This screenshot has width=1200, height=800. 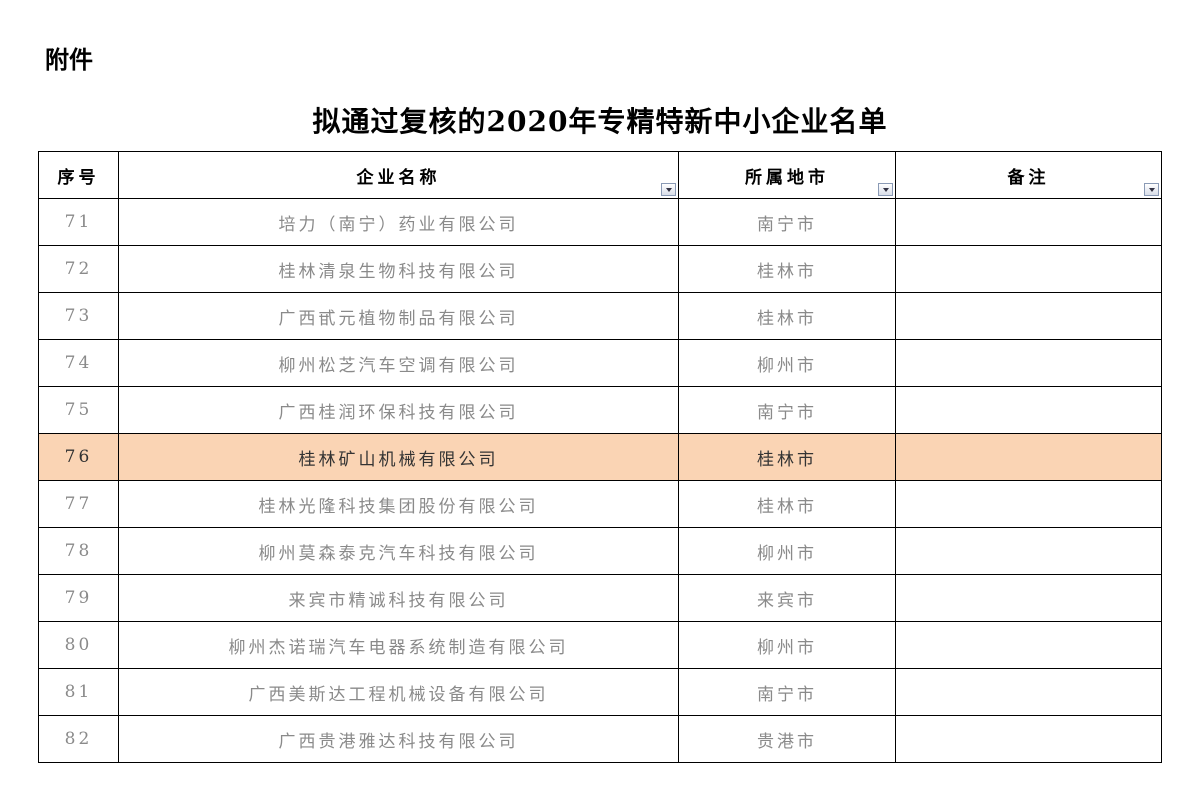 What do you see at coordinates (398, 598) in the screenshot?
I see `cell-name: 来宾市精诚科技有限公司` at bounding box center [398, 598].